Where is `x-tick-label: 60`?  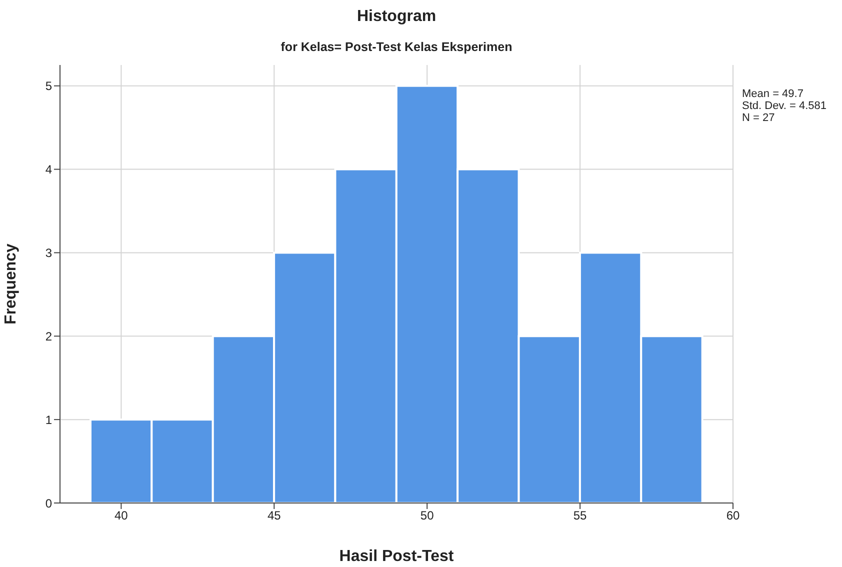
x-tick-label: 60 is located at coordinates (733, 515).